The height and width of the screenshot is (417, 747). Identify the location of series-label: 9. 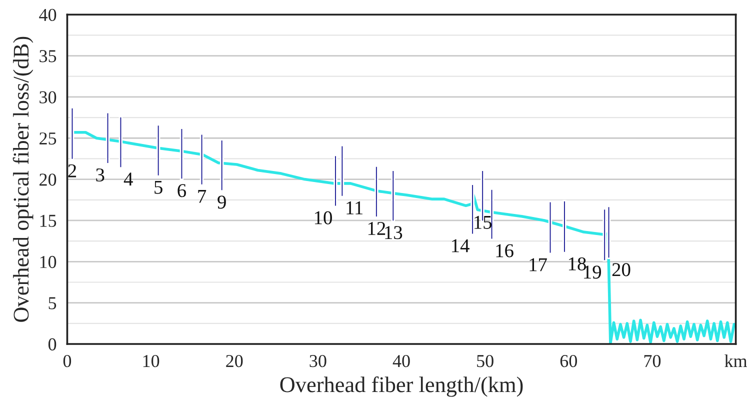
(222, 202).